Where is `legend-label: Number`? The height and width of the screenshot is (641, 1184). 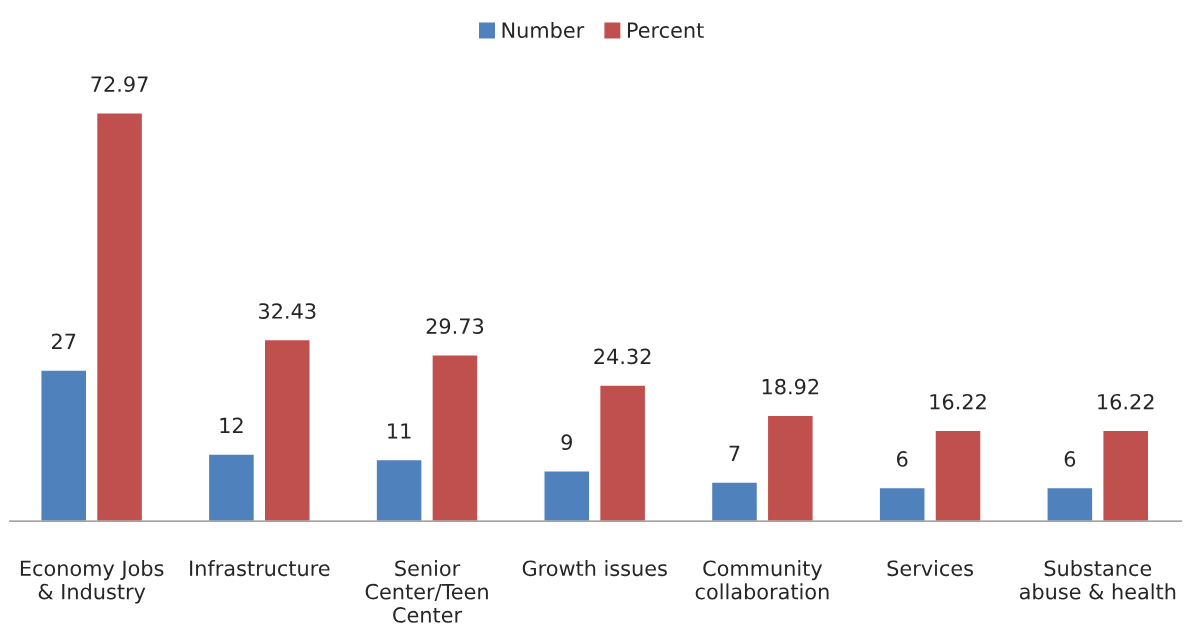 legend-label: Number is located at coordinates (543, 30).